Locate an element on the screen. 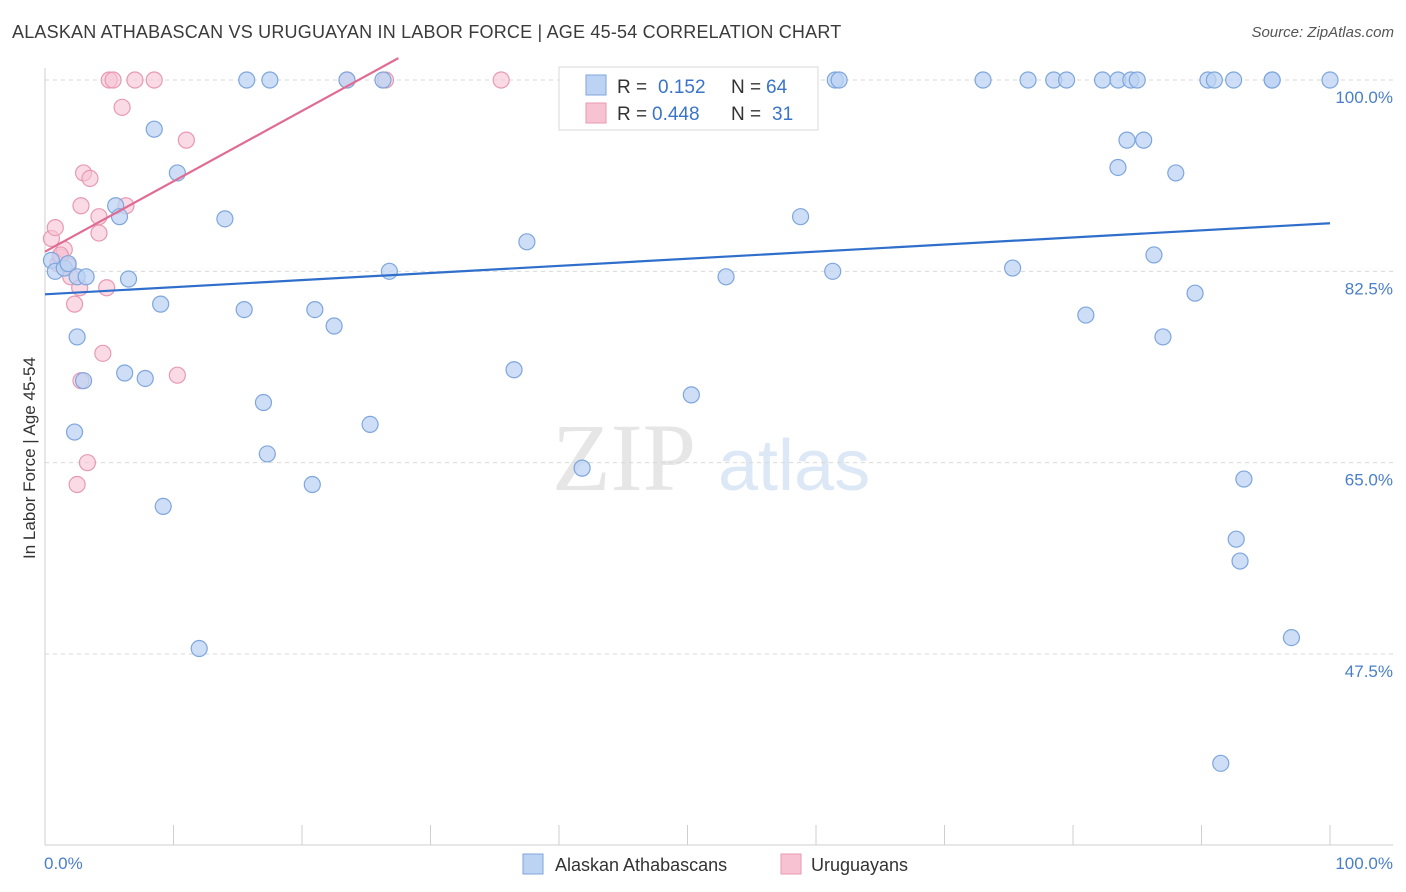  y-tick-label-3: 100.0% is located at coordinates (1364, 97).